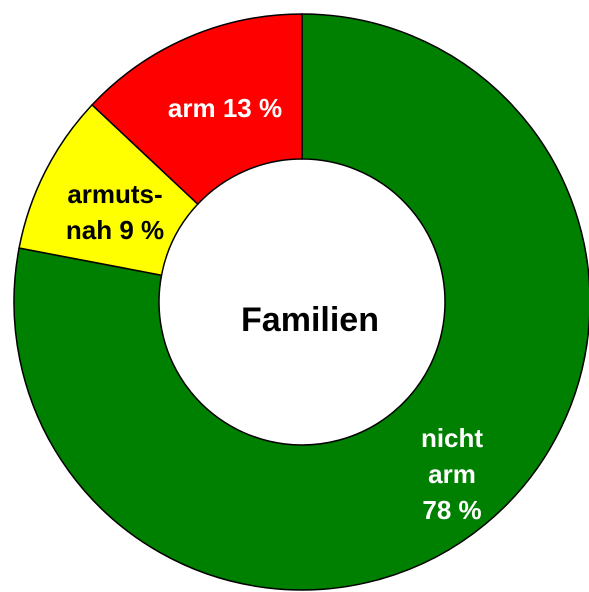 This screenshot has height=592, width=589. I want to click on center-label: Familien, so click(310, 320).